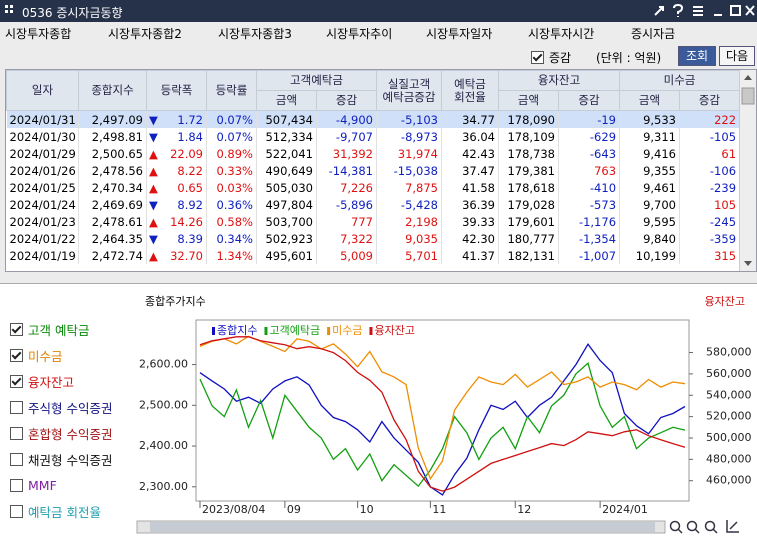 The width and height of the screenshot is (757, 540). What do you see at coordinates (286, 153) in the screenshot?
I see `table-cell: 522,041` at bounding box center [286, 153].